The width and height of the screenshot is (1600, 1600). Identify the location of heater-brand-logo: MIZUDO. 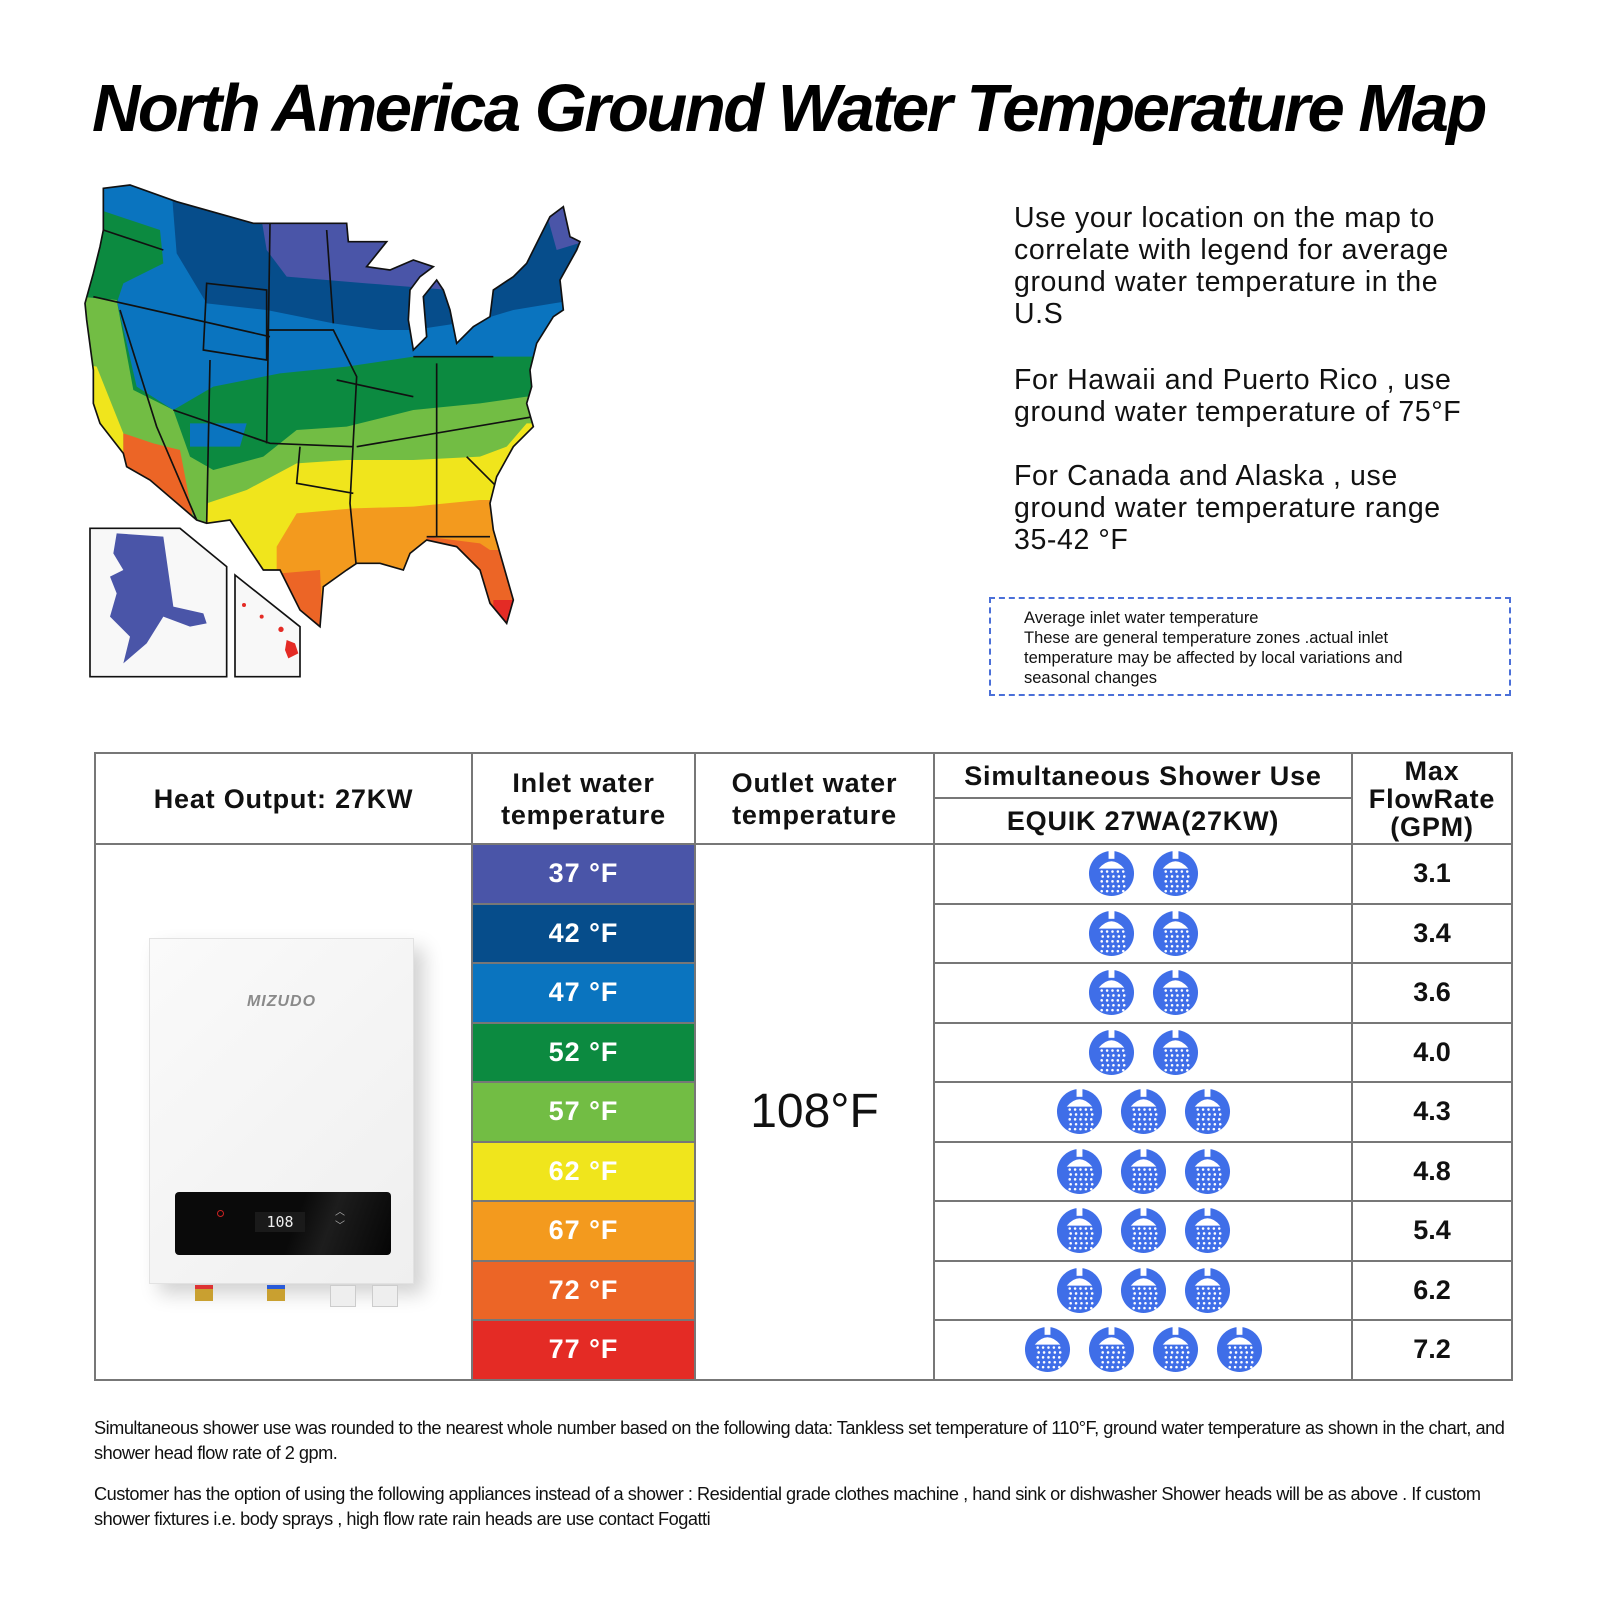
(281, 1001).